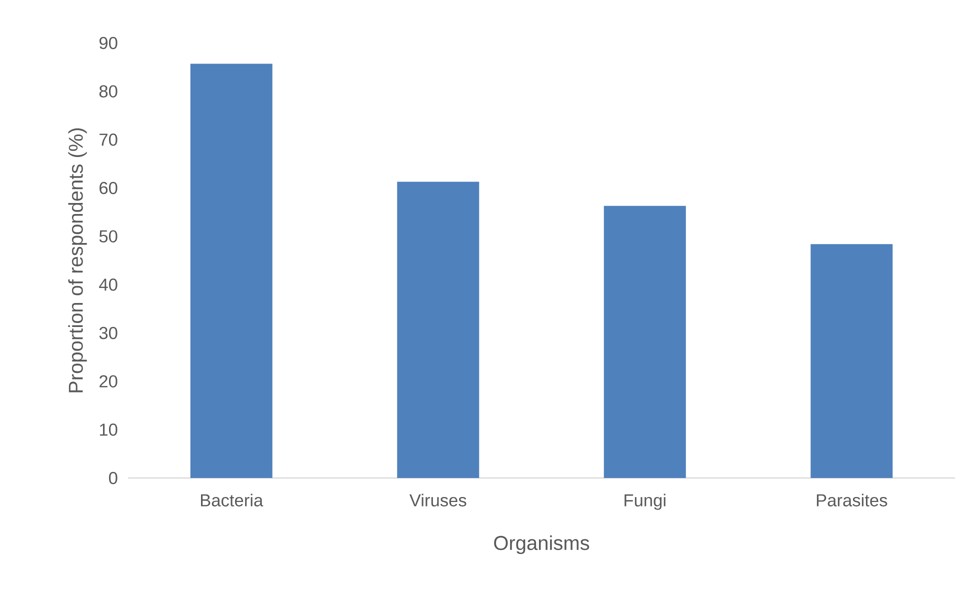 The image size is (966, 590). I want to click on x-tick-label: Viruses, so click(437, 500).